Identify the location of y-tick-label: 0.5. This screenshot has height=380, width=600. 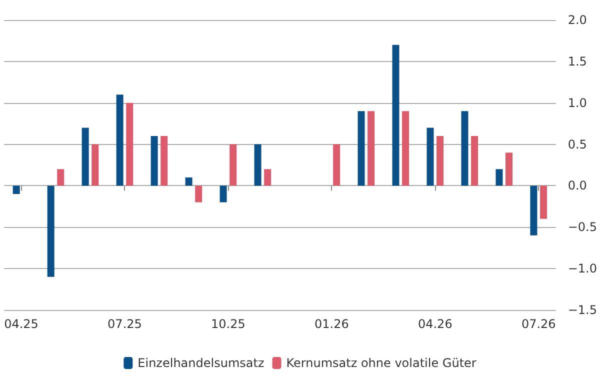
(577, 144).